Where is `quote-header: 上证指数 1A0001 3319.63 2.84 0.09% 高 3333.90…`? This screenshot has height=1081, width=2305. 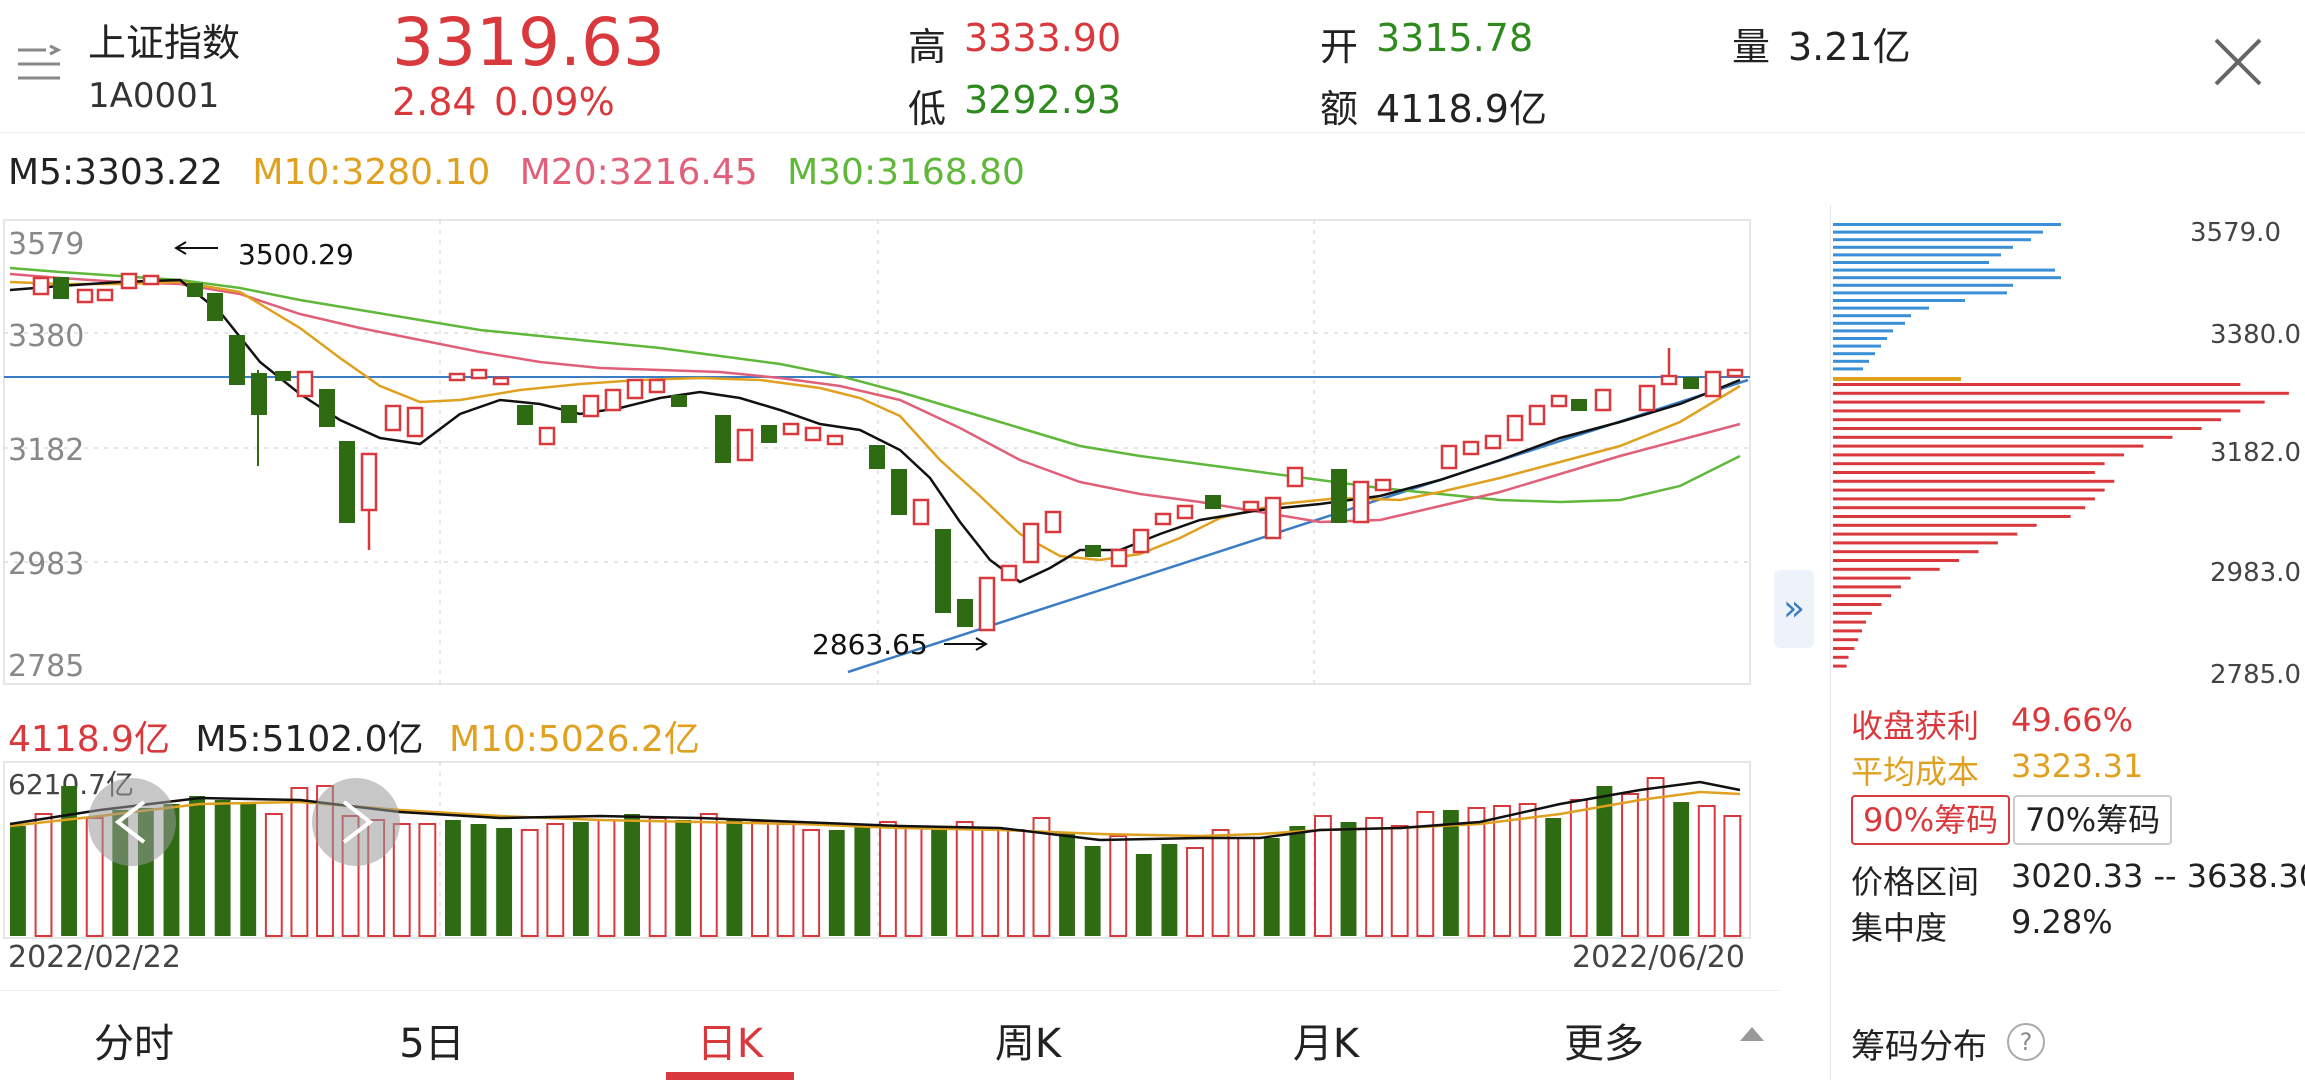 quote-header: 上证指数 1A0001 3319.63 2.84 0.09% 高 3333.90… is located at coordinates (1152, 66).